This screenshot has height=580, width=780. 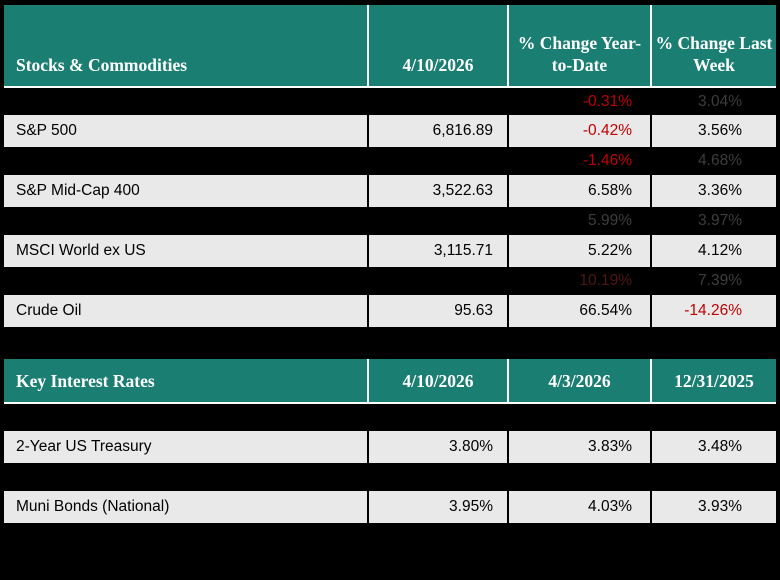 I want to click on value-cell: -0.42%, so click(x=580, y=131).